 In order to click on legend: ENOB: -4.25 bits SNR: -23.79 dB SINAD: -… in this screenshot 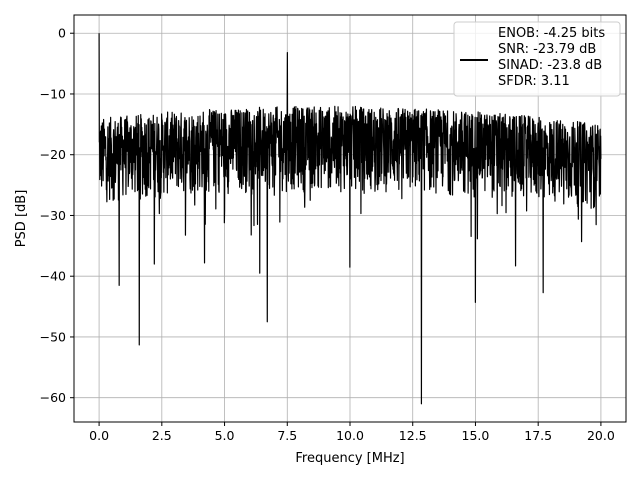, I will do `click(537, 59)`.